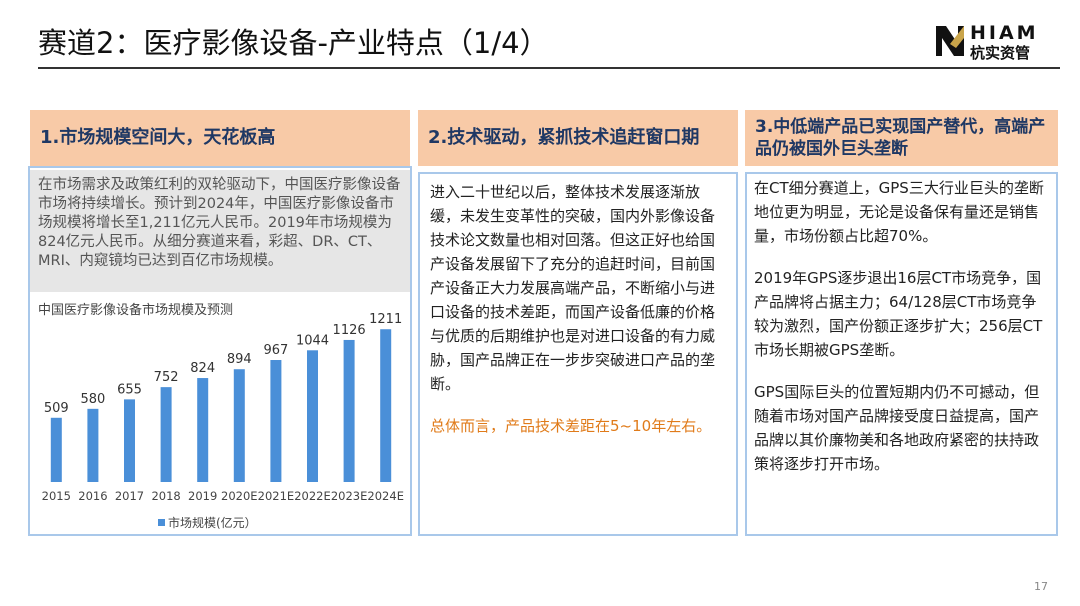  What do you see at coordinates (571, 426) in the screenshot?
I see `paragraph: 总体而言，产品技术差距在5~10年左右。` at bounding box center [571, 426].